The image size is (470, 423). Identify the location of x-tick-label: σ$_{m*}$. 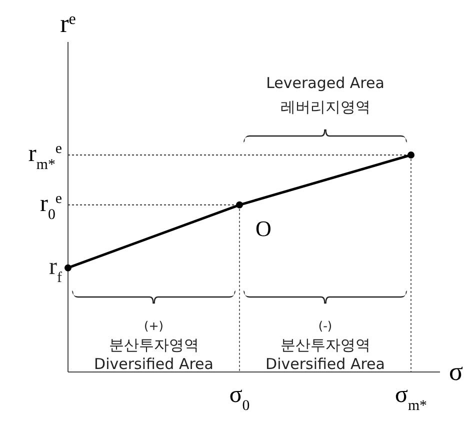
(411, 398).